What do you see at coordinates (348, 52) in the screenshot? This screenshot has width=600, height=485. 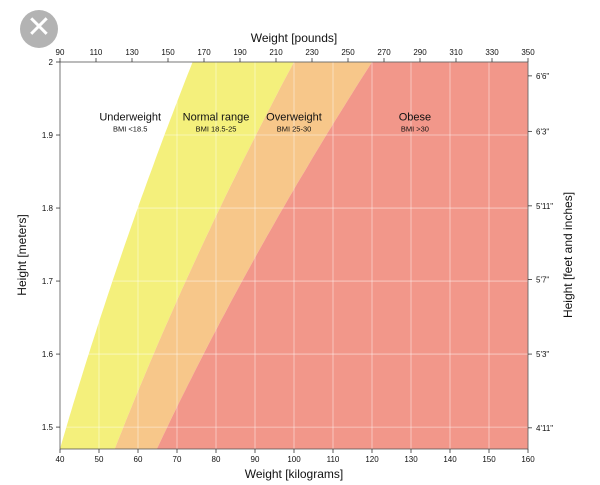 I see `x-top-tick-label: 250` at bounding box center [348, 52].